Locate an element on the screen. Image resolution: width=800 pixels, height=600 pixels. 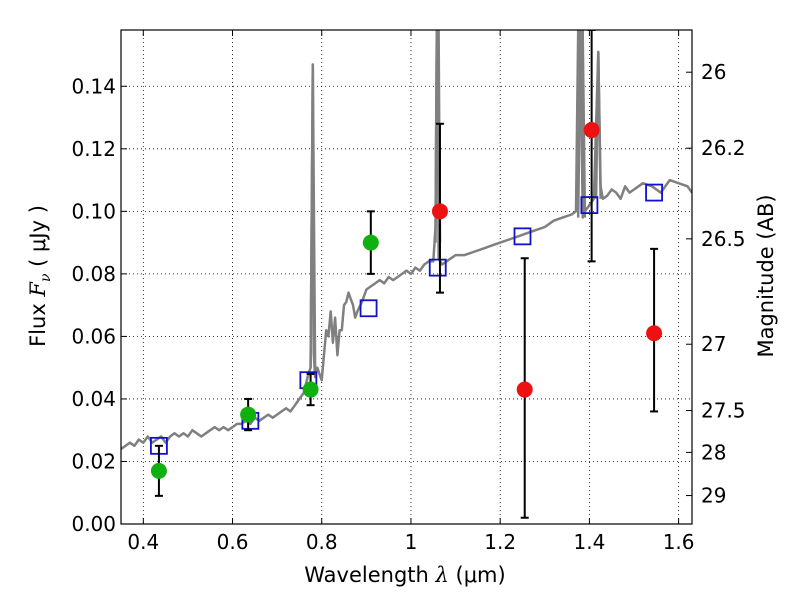
x-tick-label: 0.4 is located at coordinates (143, 542).